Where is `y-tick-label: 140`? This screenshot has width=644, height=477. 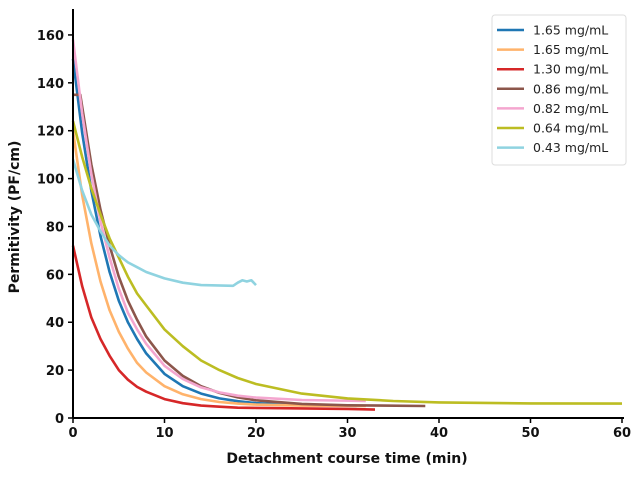
y-tick-label: 140 is located at coordinates (50, 84).